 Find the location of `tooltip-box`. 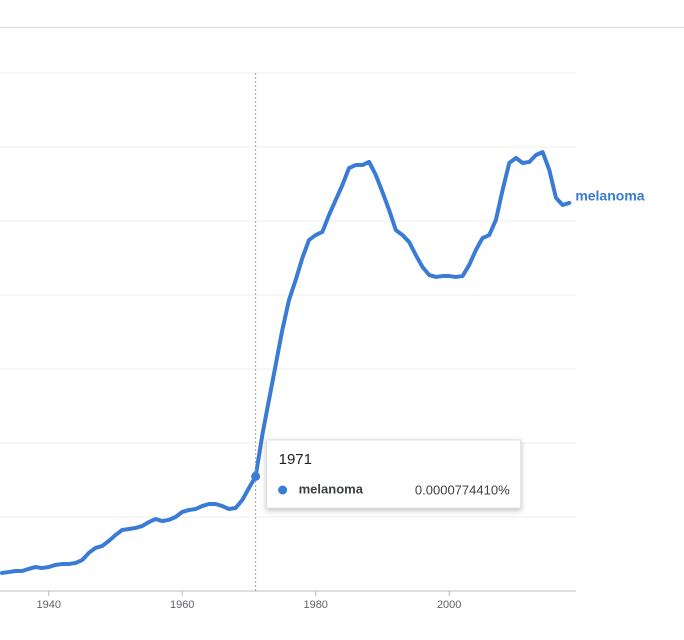

tooltip-box is located at coordinates (394, 474).